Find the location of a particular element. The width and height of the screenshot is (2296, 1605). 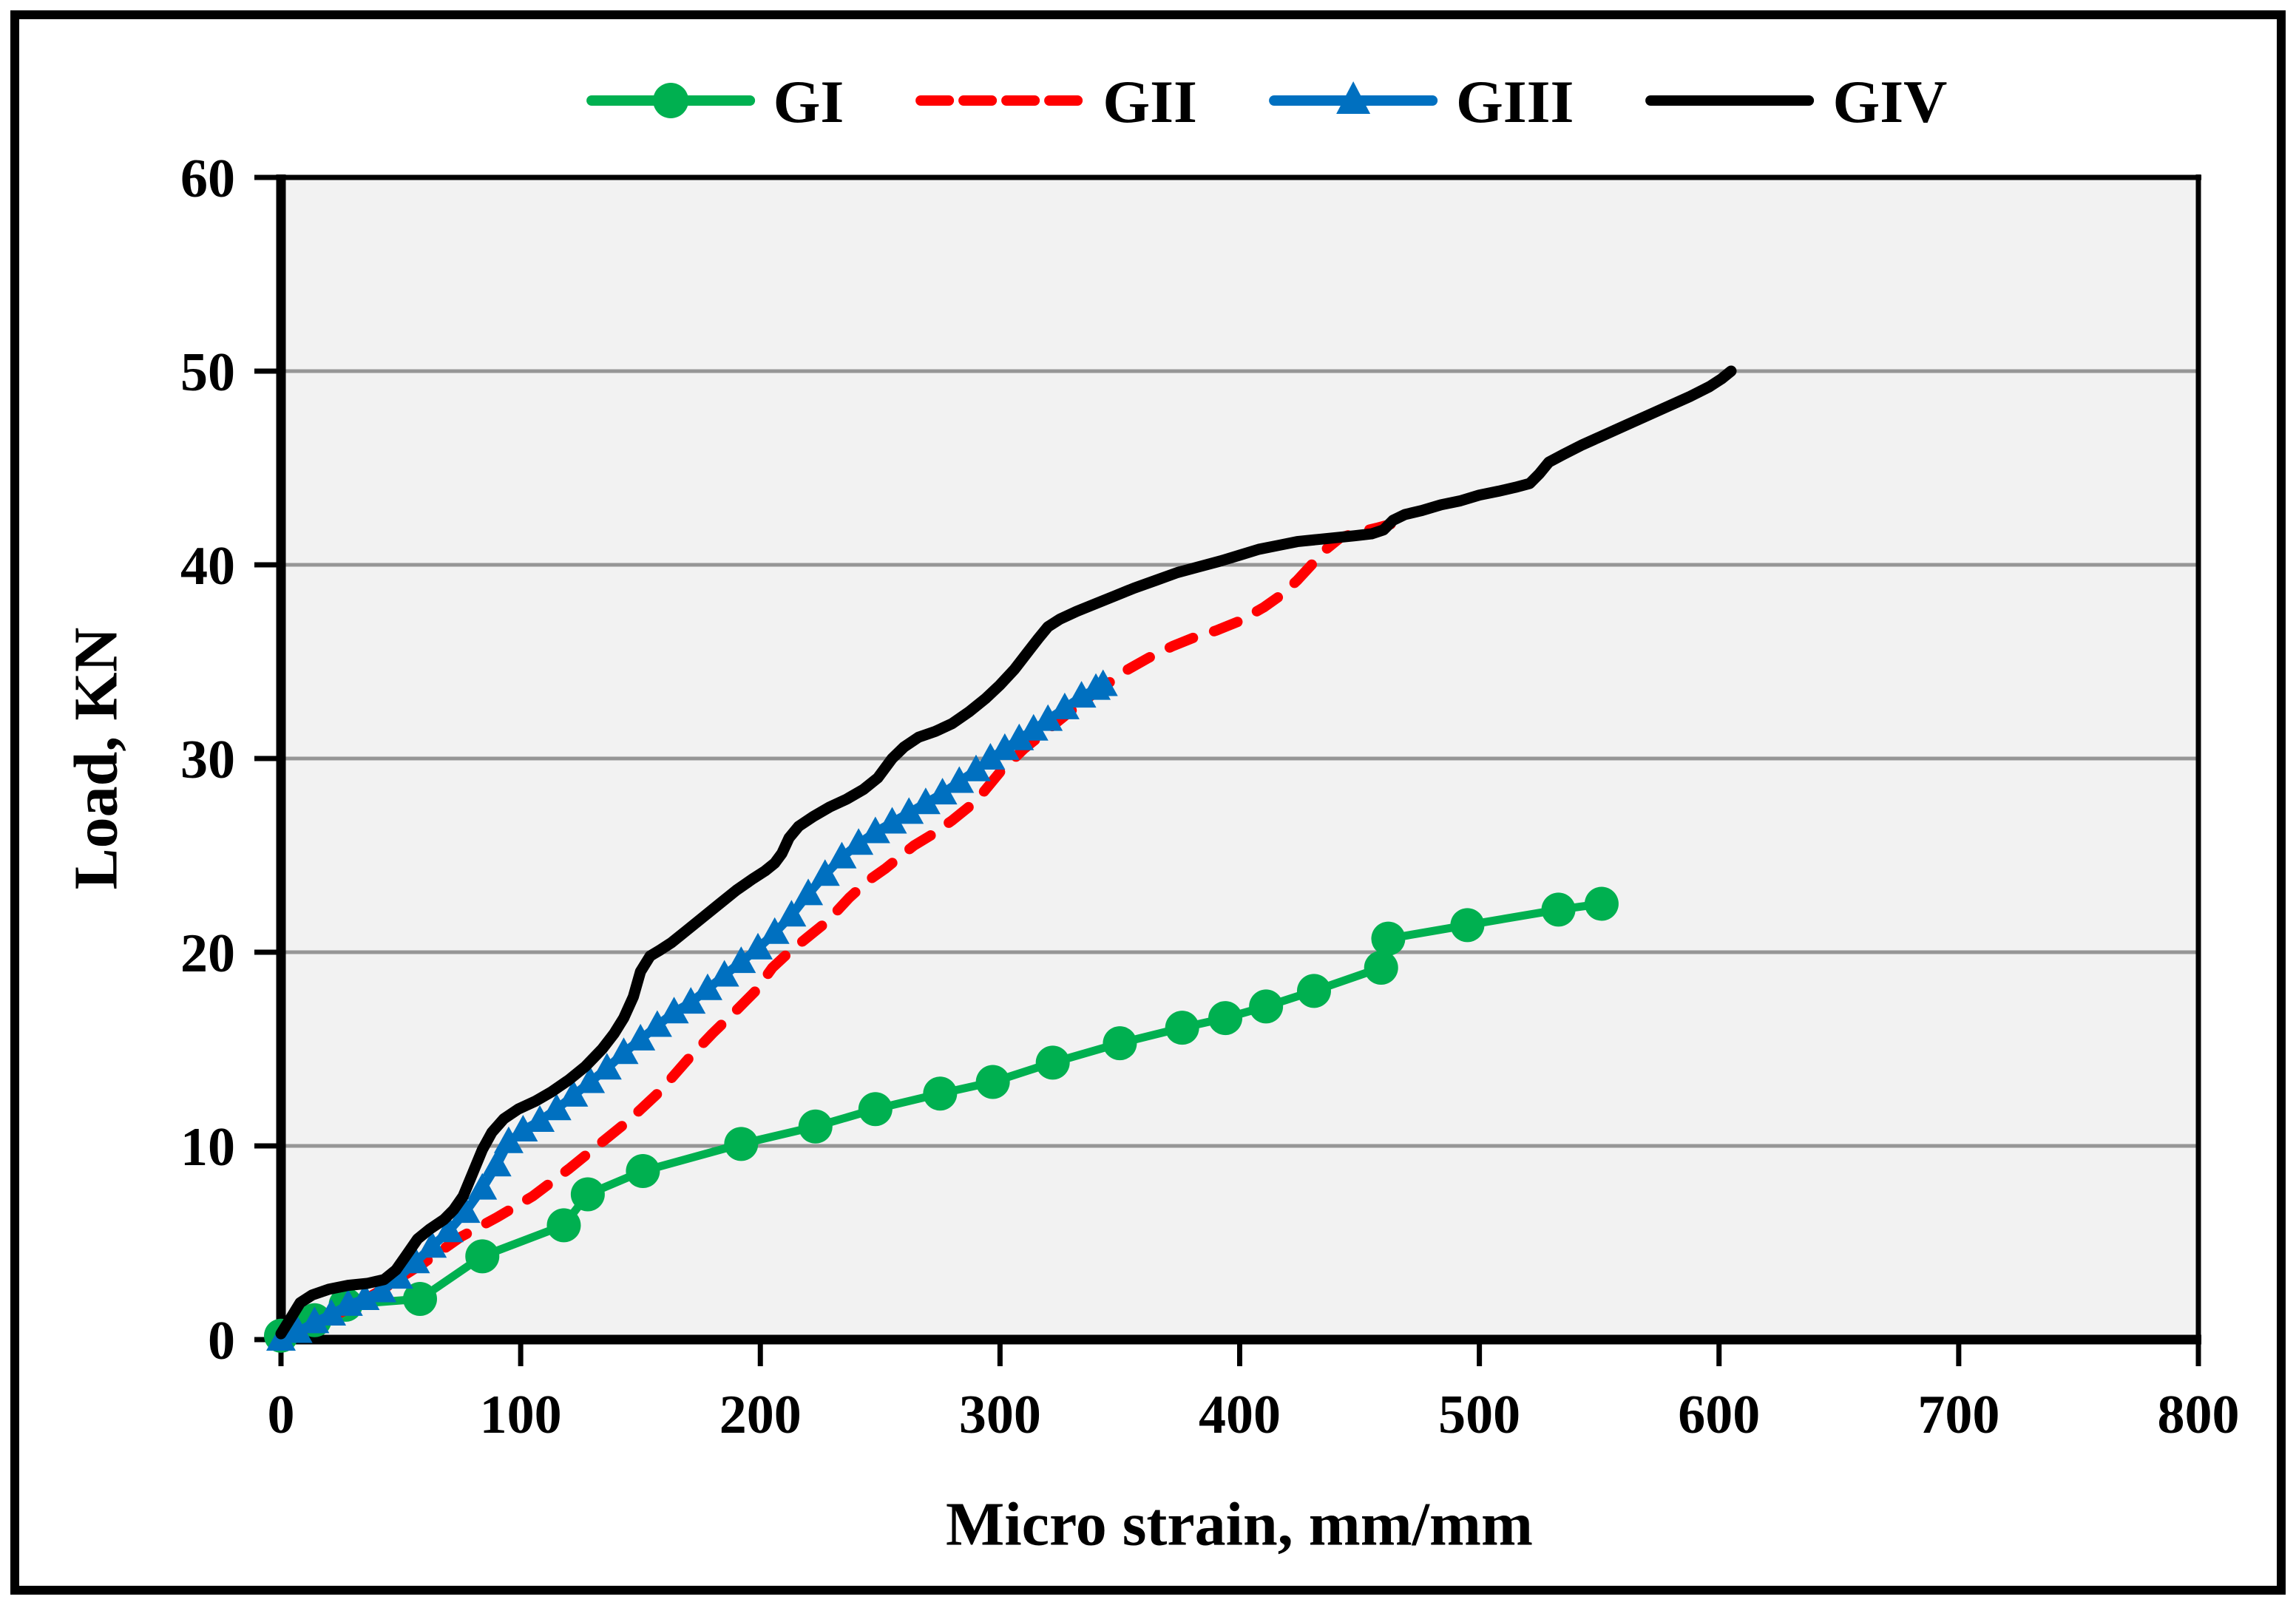

x-tick-label: 200 is located at coordinates (760, 1415).